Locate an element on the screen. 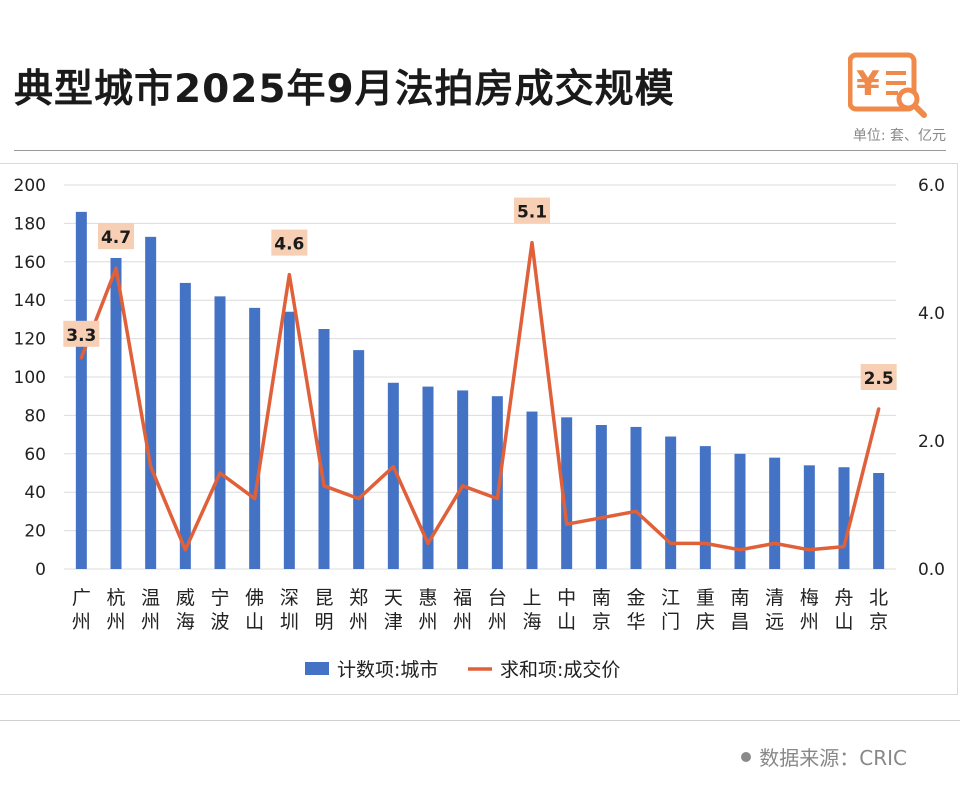 The height and width of the screenshot is (808, 960). y-left-tick-label: 140 is located at coordinates (30, 301).